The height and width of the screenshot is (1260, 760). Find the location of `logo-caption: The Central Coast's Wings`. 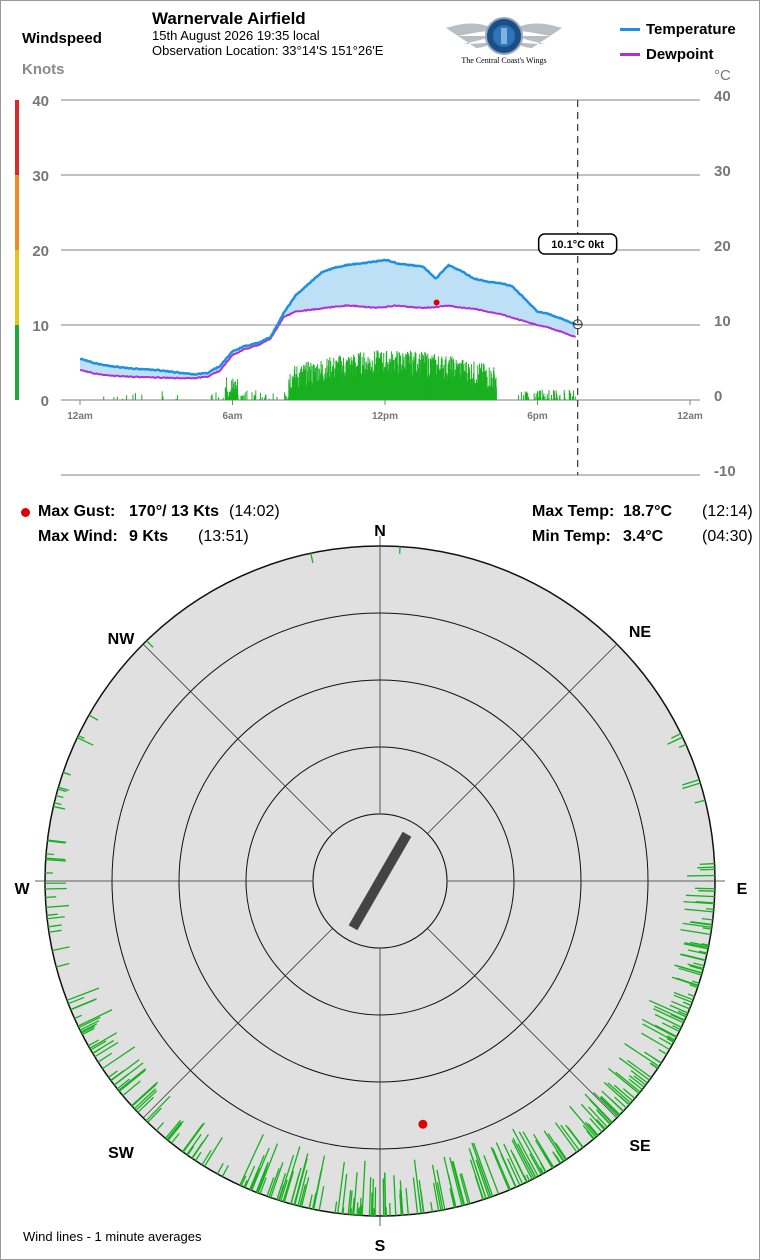

logo-caption: The Central Coast's Wings is located at coordinates (504, 60).